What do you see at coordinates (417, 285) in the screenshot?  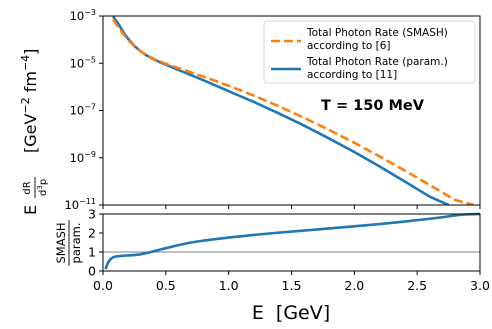 I see `x-tick-label: 2.5` at bounding box center [417, 285].